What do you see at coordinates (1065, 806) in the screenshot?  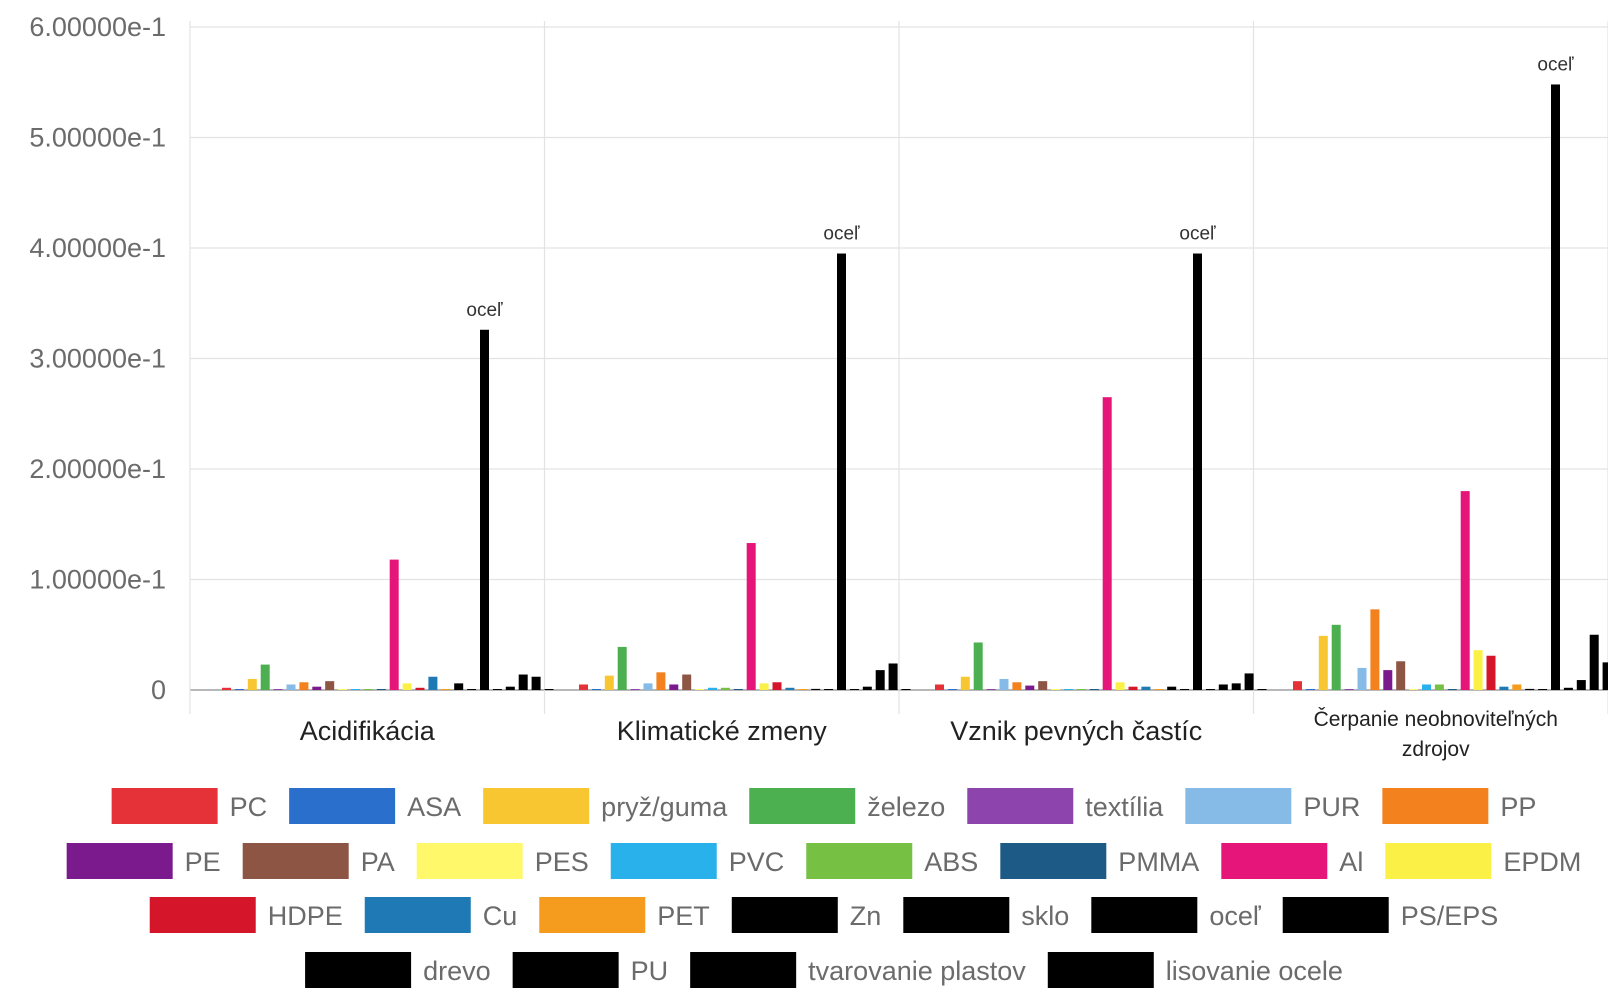 I see `legend-item: textília` at bounding box center [1065, 806].